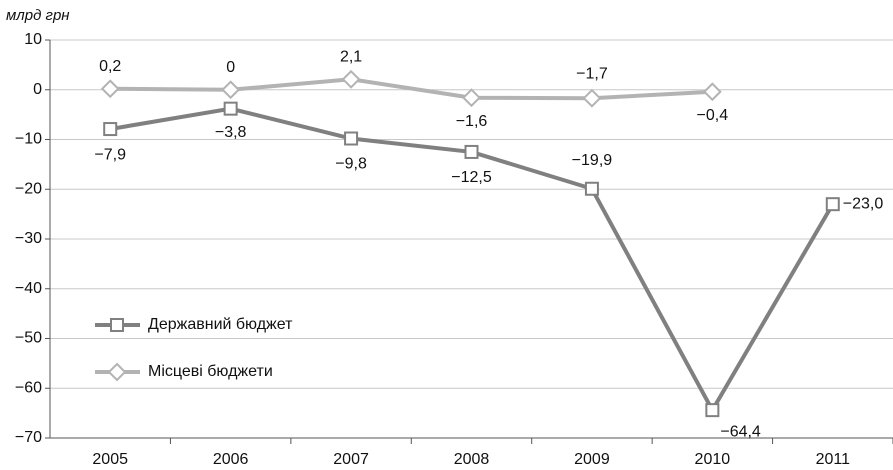  Describe the element at coordinates (110, 66) in the screenshot. I see `data-label: 0,2` at that location.